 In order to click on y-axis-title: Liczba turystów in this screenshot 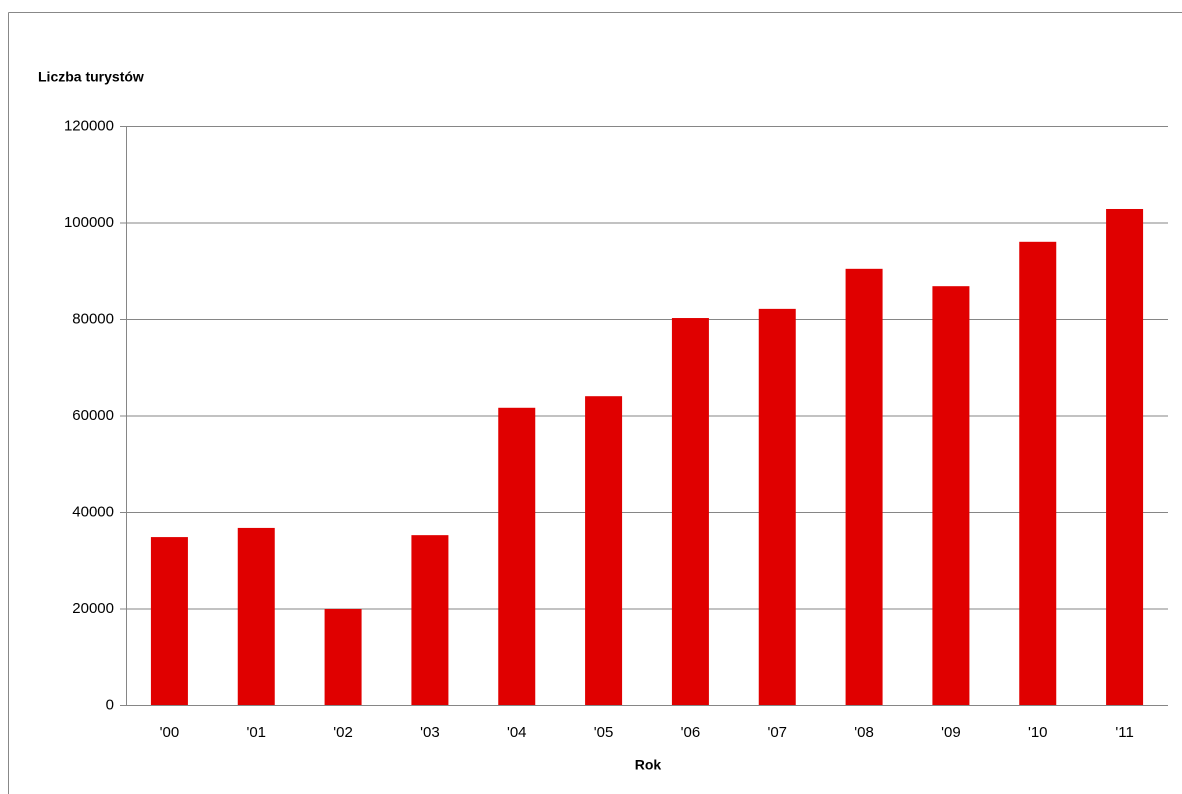, I will do `click(91, 77)`.